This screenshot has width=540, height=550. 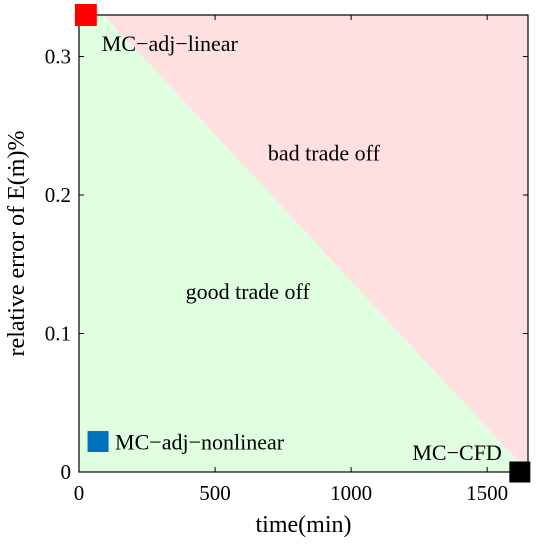 I want to click on x-tick-label: 1000, so click(x=351, y=493).